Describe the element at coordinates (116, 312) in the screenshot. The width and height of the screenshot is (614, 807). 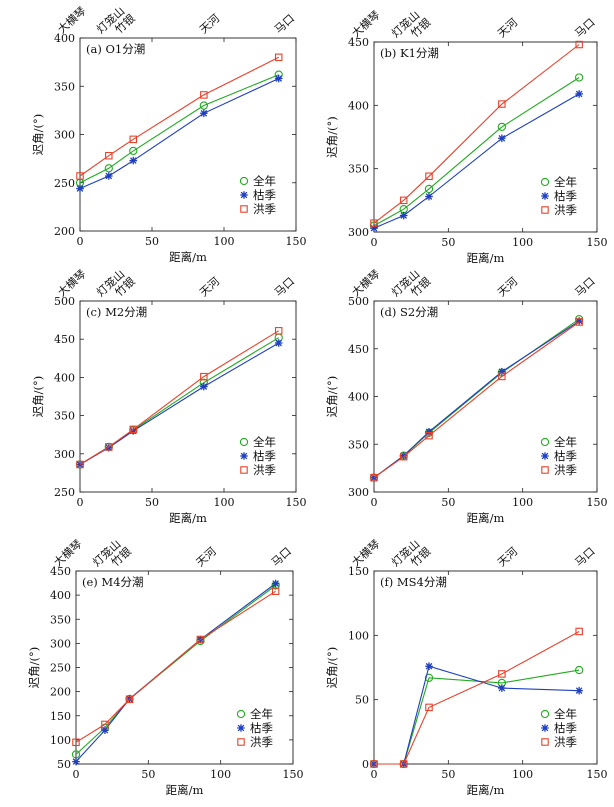
I see `panel-title: (c) M2分潮` at that location.